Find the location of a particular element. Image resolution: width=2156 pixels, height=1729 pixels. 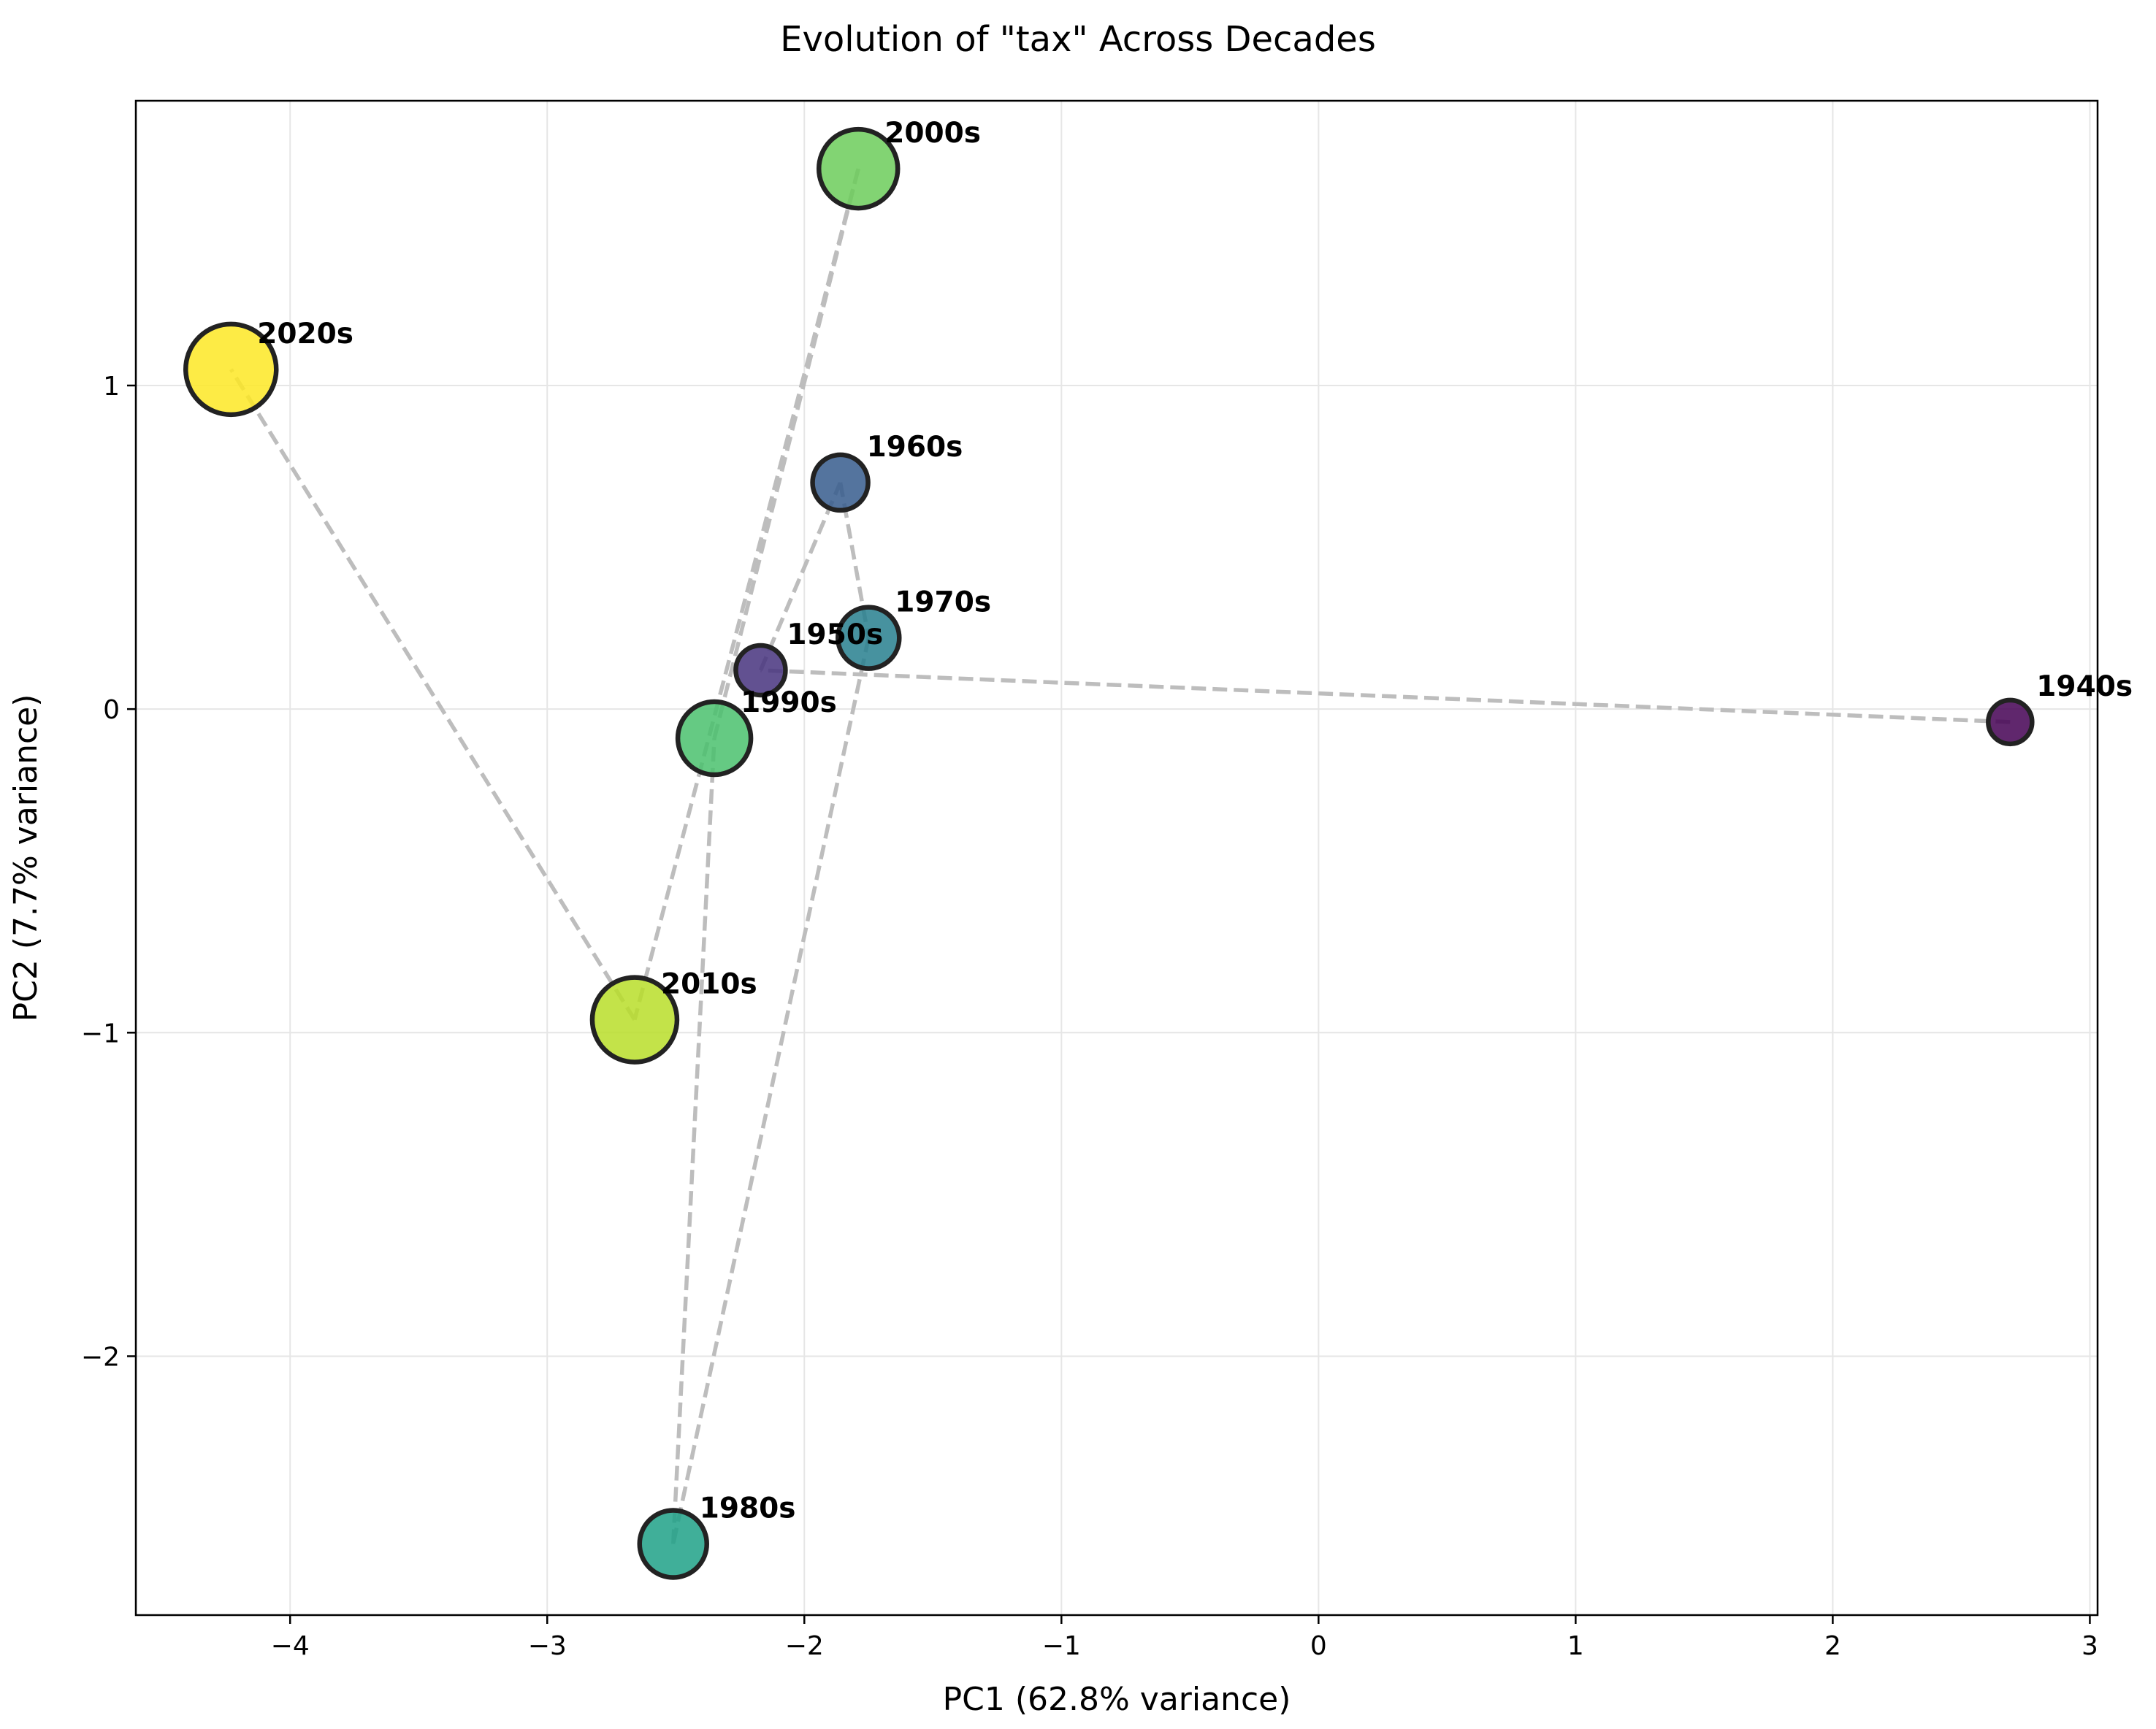

point-label-1950s: 1950s is located at coordinates (835, 634).